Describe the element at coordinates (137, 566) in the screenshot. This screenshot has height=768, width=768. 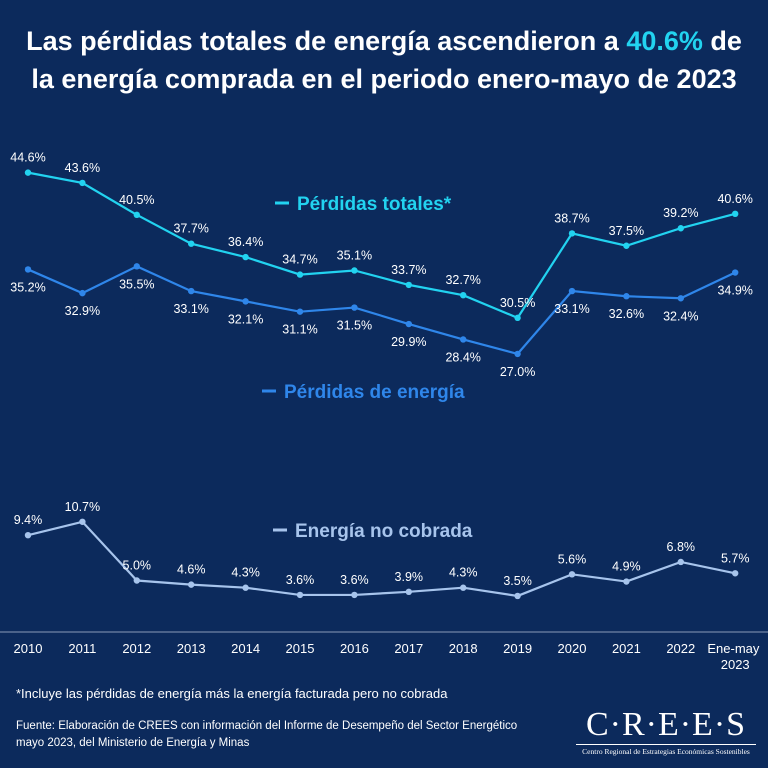
I see `value-label: 5.0%` at that location.